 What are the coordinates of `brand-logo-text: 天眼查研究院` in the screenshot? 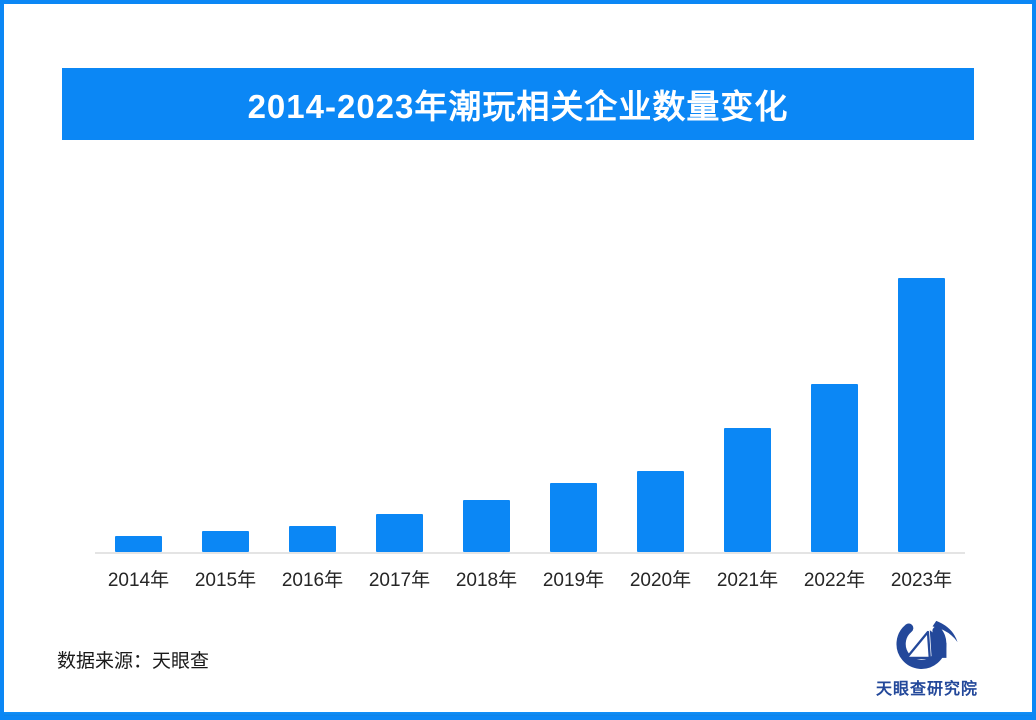 It's located at (926, 689).